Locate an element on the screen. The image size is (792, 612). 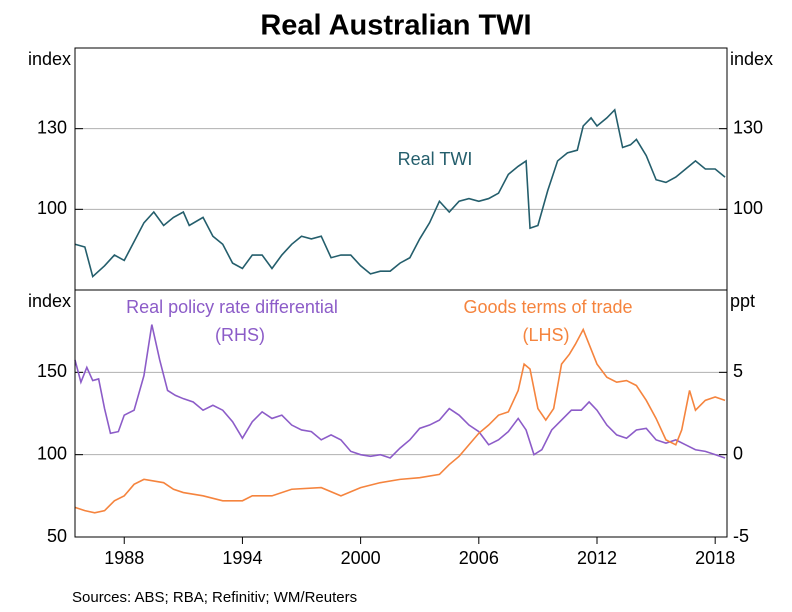
series-axis-note: (RHS) is located at coordinates (240, 335).